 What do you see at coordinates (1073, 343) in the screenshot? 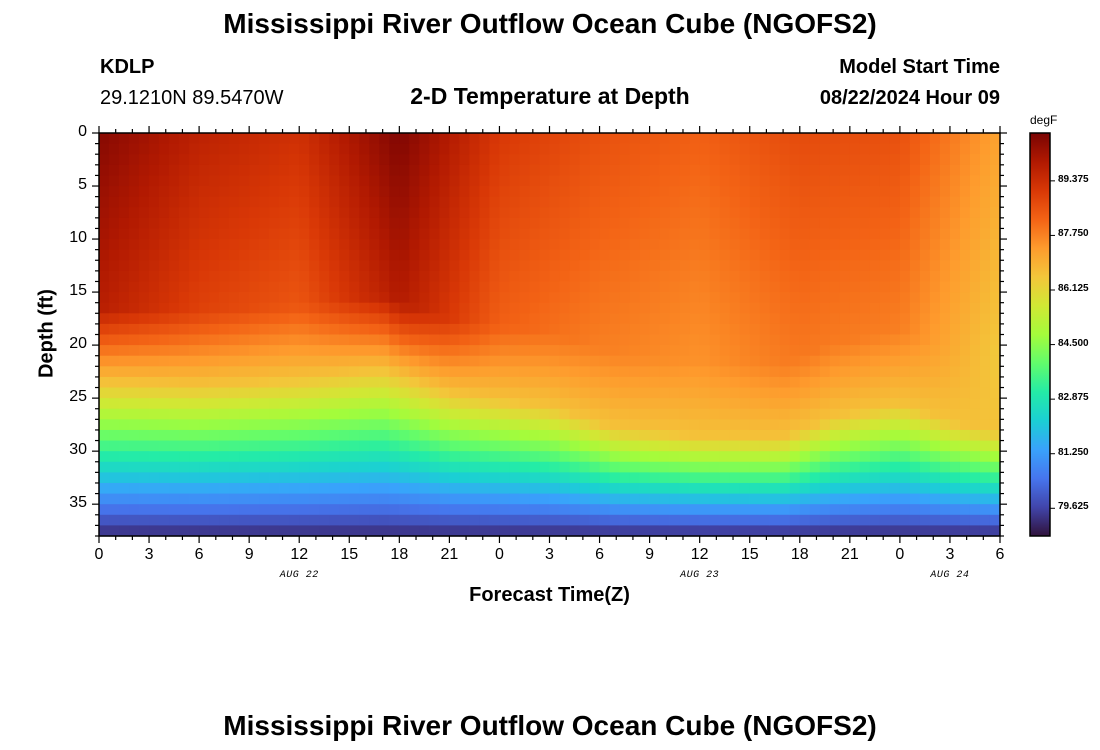
I see `colorbar-tick-label: 84.500` at bounding box center [1073, 343].